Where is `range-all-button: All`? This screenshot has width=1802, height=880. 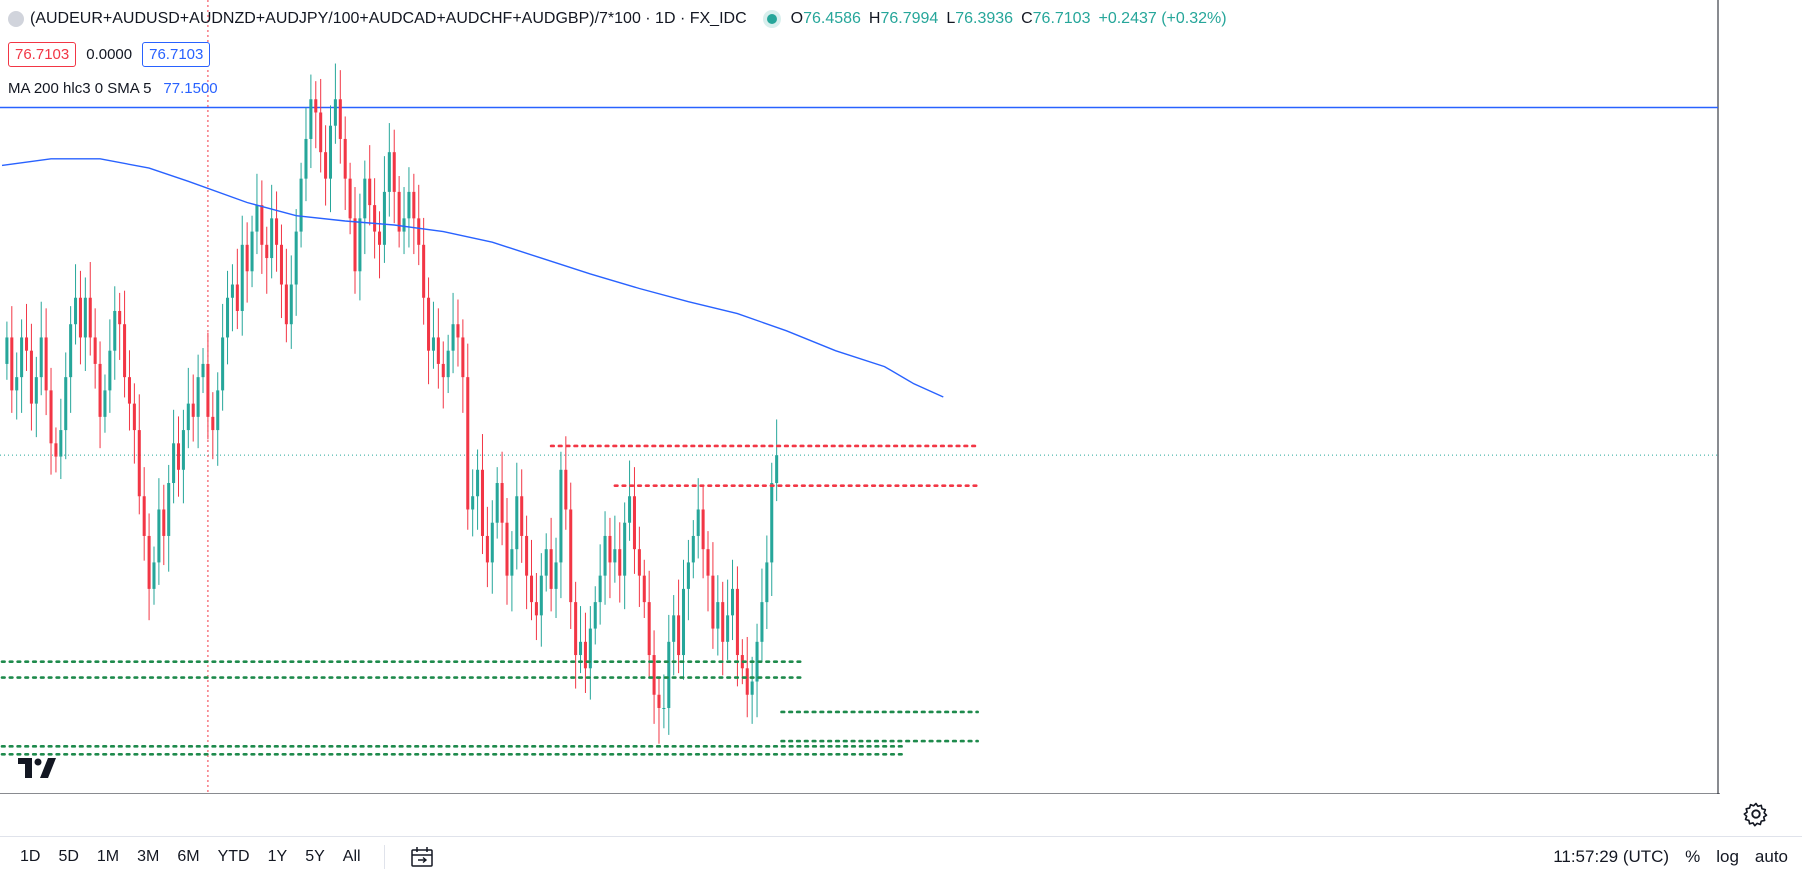 range-all-button: All is located at coordinates (351, 856).